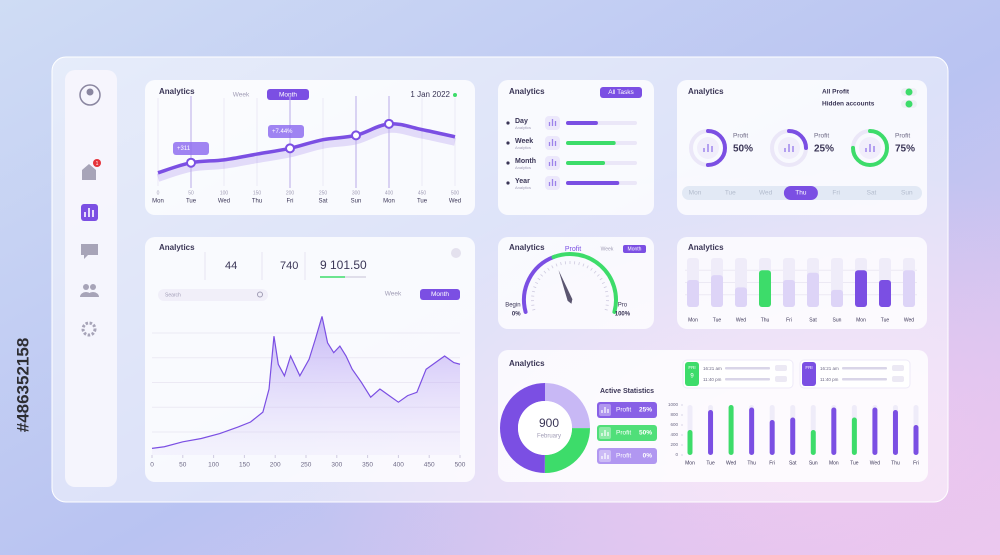 The image size is (1000, 555). I want to click on stat-label: Profit, so click(623, 433).